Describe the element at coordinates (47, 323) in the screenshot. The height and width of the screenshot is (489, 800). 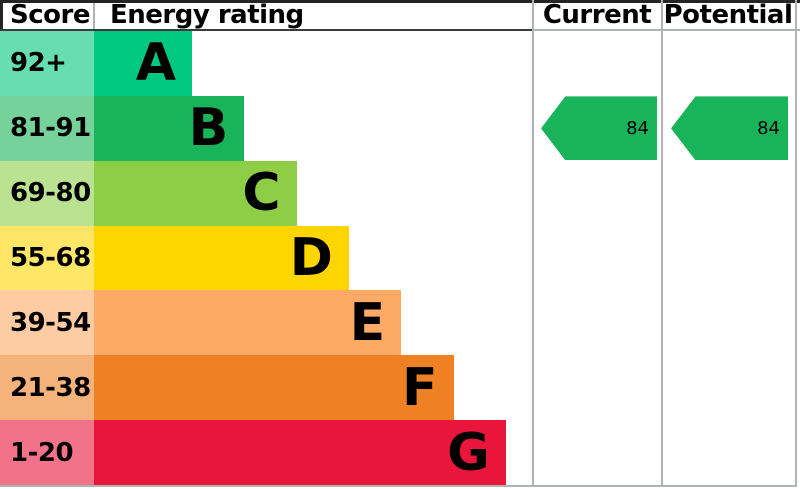
I see `band-score-e: 39-54` at that location.